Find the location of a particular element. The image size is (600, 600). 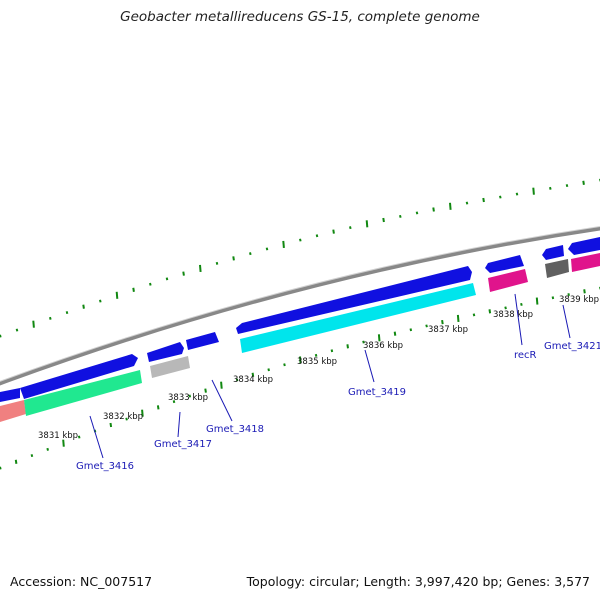

axis-tick-label: 3832 kbp is located at coordinates (123, 417).